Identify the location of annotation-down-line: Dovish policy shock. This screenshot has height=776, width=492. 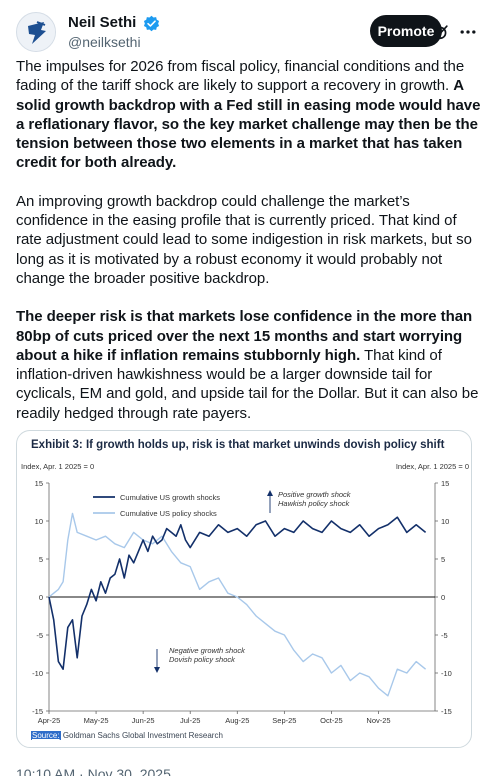
(202, 659).